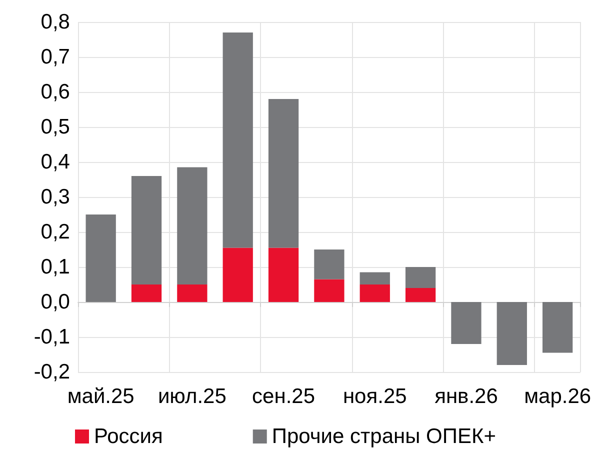 This screenshot has height=452, width=594. What do you see at coordinates (52, 337) in the screenshot?
I see `y-tick-label: -0,1` at bounding box center [52, 337].